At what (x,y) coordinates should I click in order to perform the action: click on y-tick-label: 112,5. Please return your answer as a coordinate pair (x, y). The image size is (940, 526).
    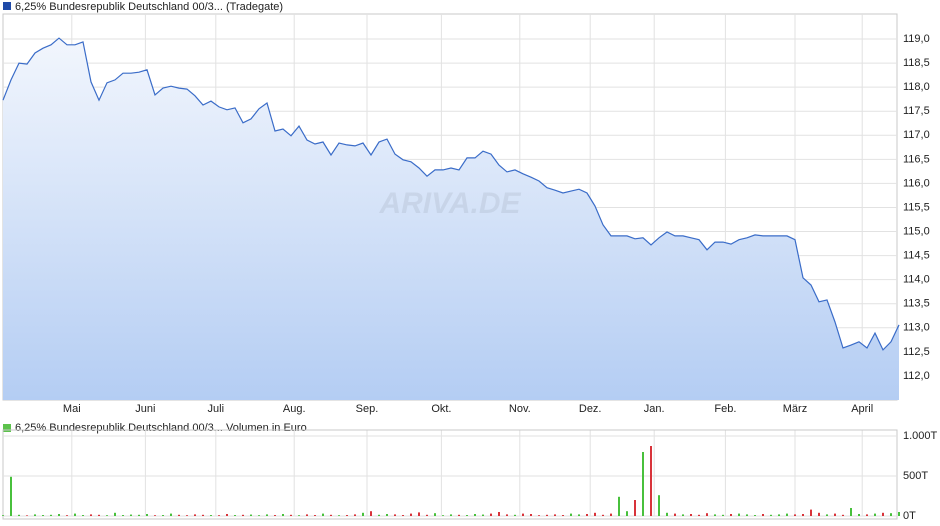
    Looking at the image, I should click on (916, 352).